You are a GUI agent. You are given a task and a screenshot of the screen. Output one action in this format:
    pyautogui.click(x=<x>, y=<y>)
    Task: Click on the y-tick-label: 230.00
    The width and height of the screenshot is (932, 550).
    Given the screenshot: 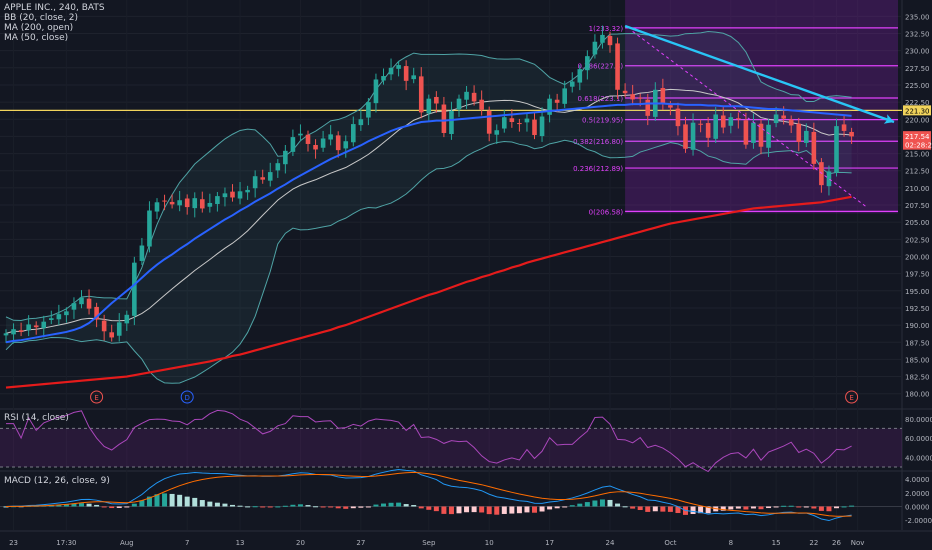 What is the action you would take?
    pyautogui.click(x=917, y=52)
    